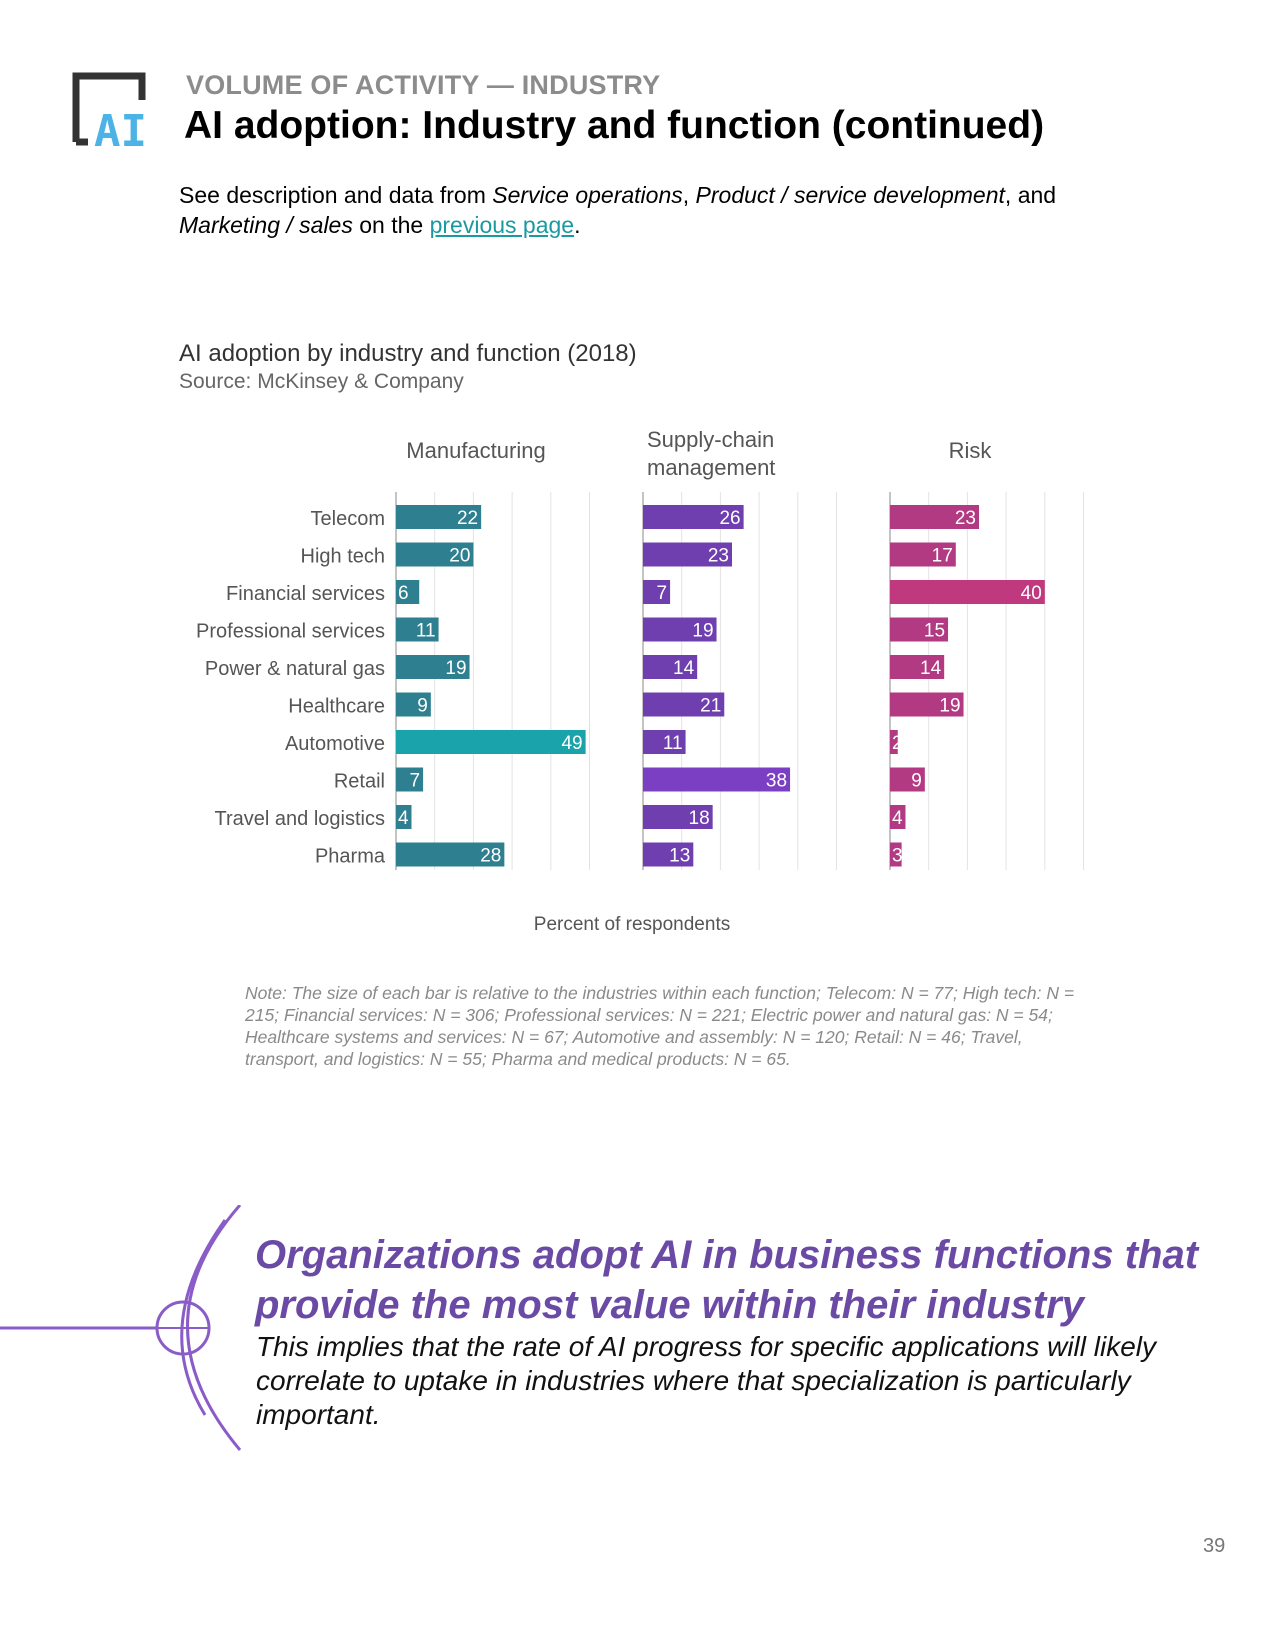  I want to click on intro-part: See description and data from, so click(336, 195).